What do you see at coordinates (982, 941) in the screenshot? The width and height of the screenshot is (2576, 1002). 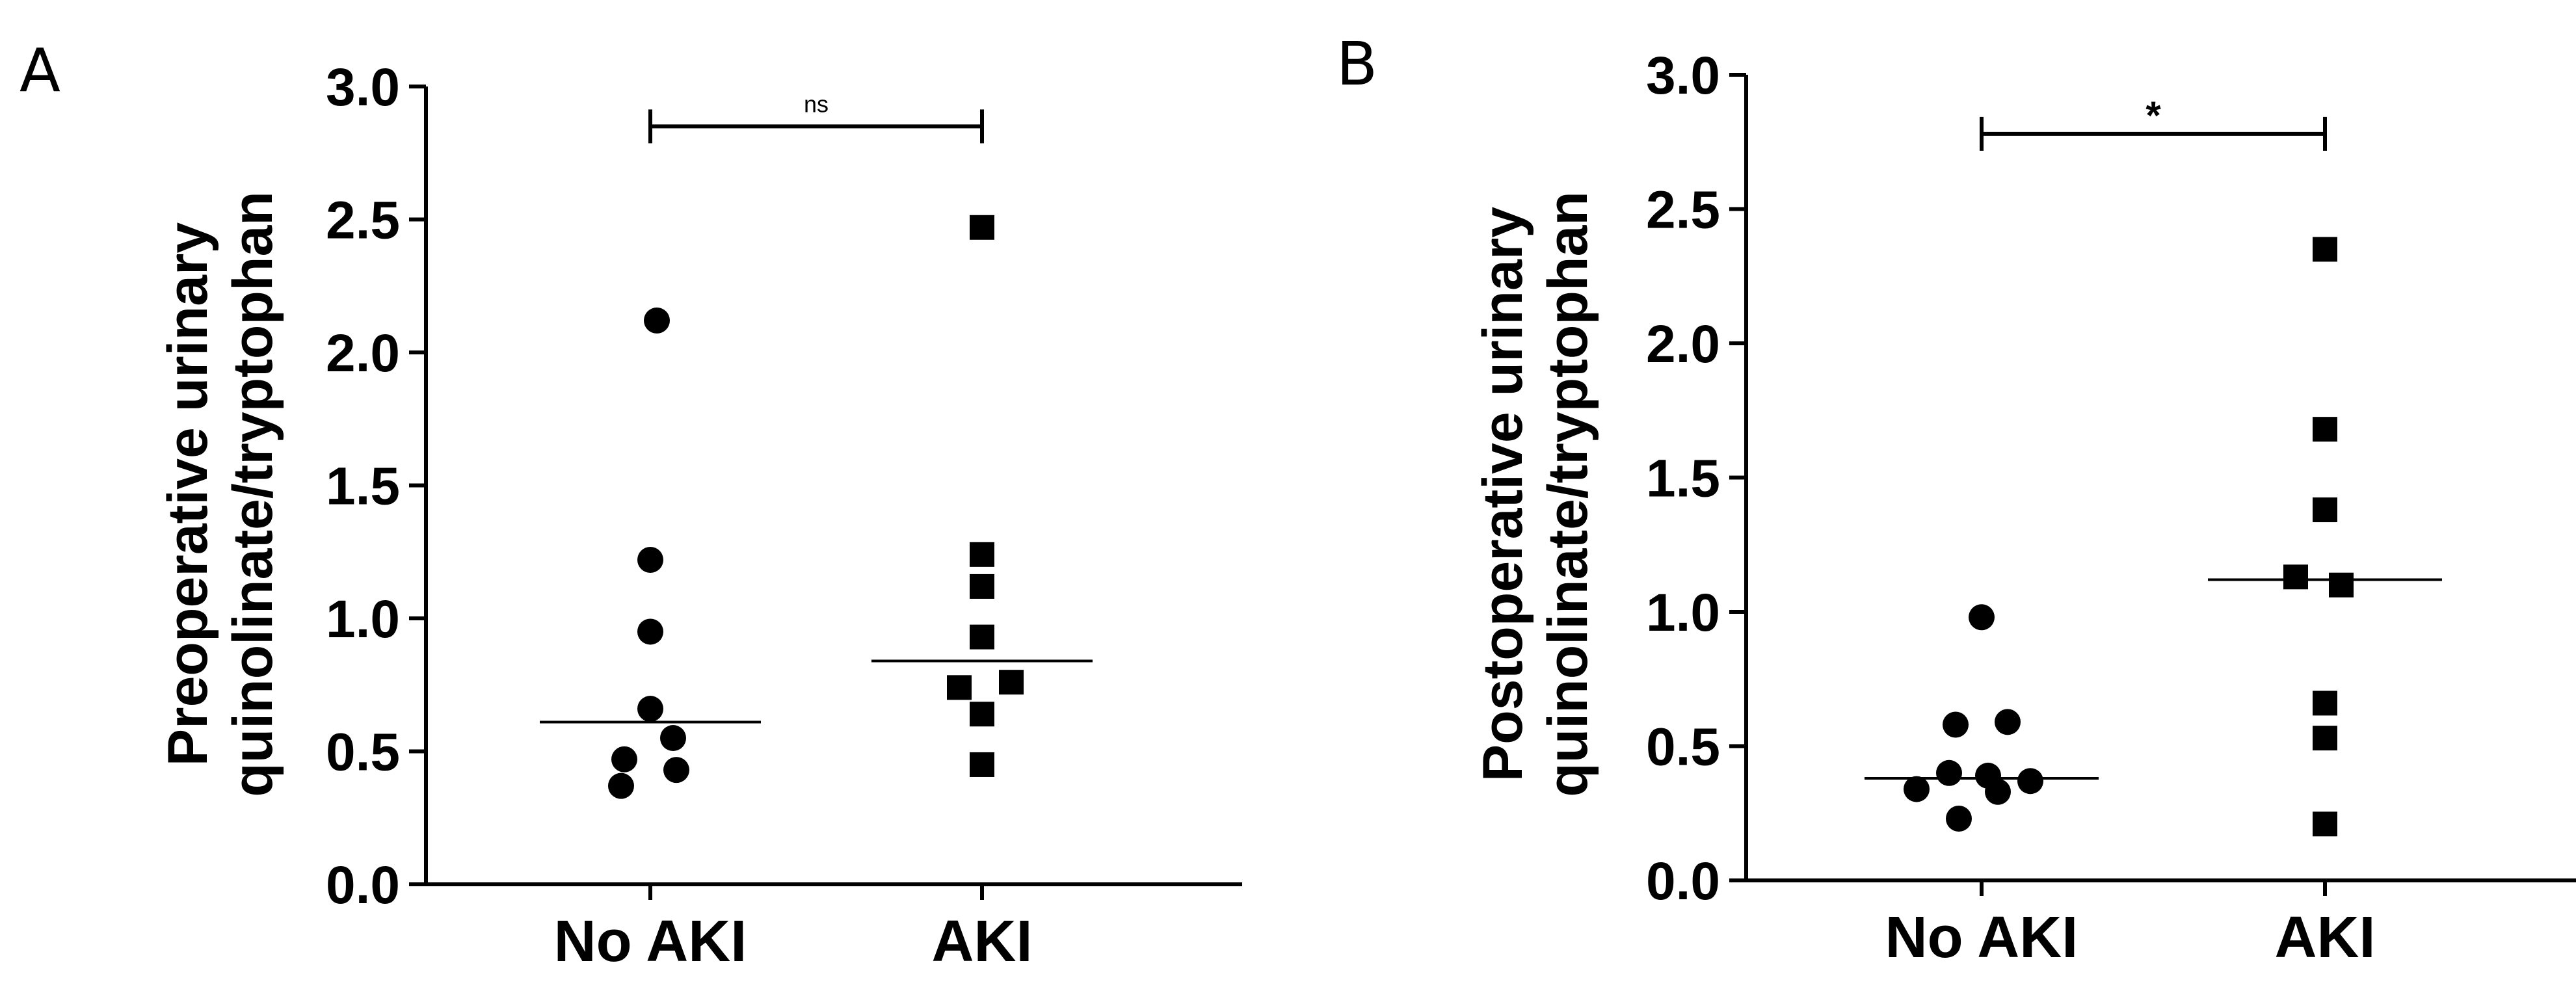 I see `panel-a-x-category-label: AKI` at bounding box center [982, 941].